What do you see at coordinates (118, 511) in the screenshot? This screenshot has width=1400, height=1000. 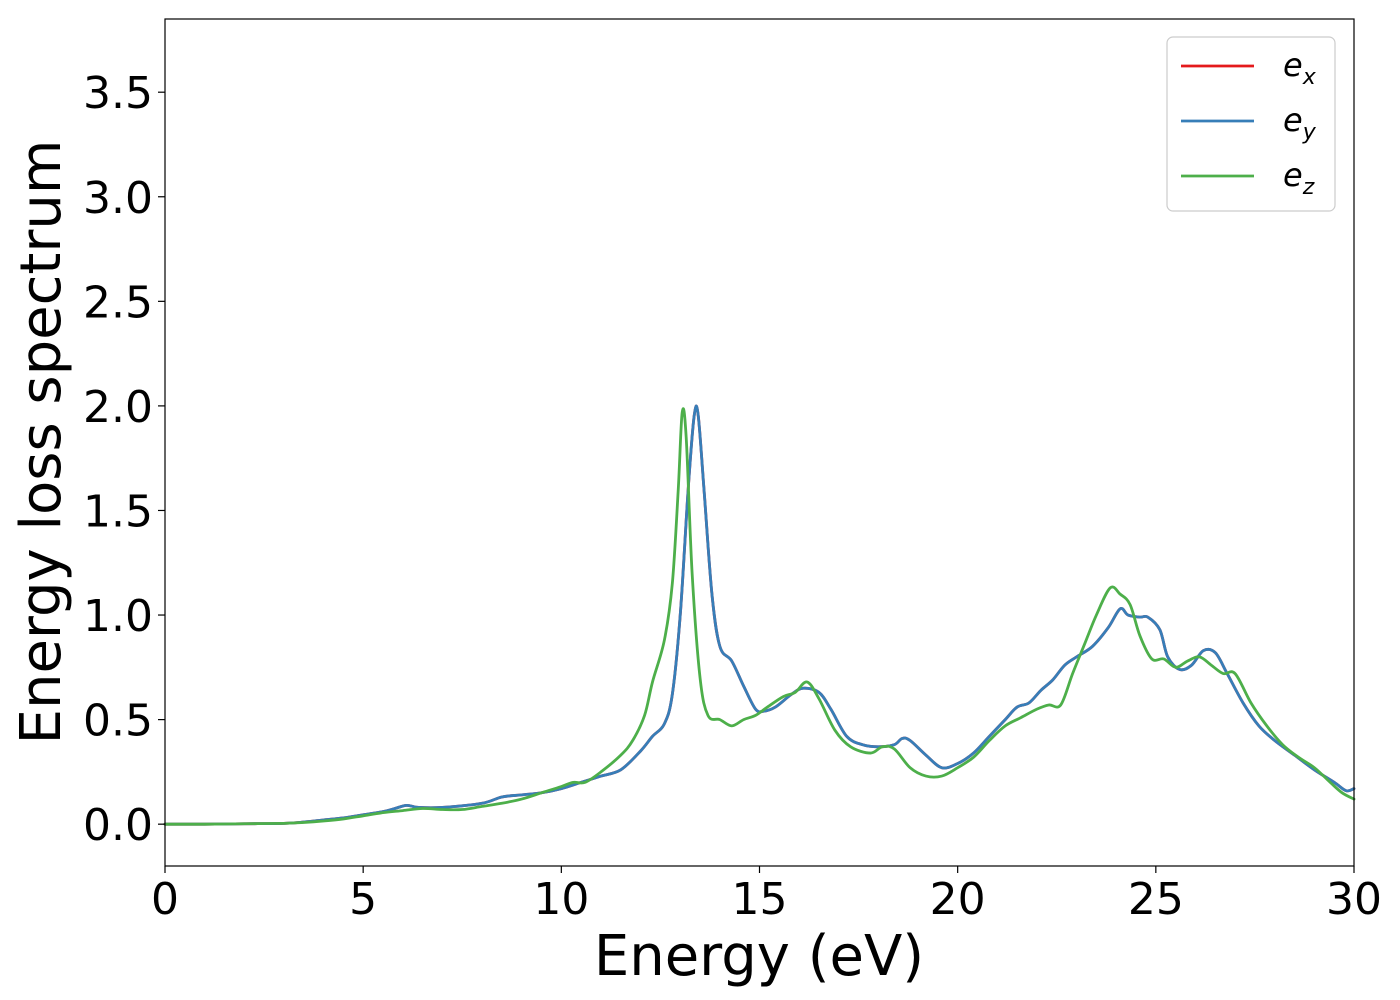 I see `y-tick-label: 1.5` at bounding box center [118, 511].